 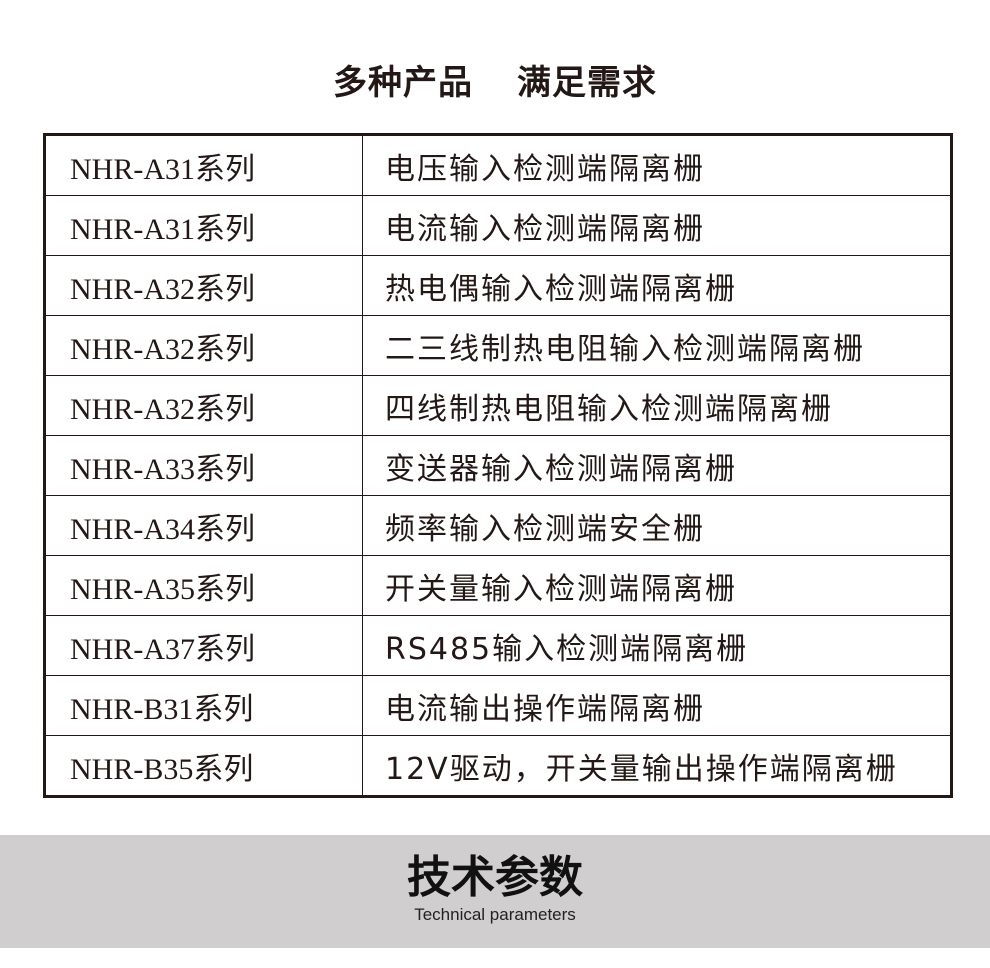 What do you see at coordinates (657, 525) in the screenshot?
I see `description-cell: 频率输入检测端安全栅` at bounding box center [657, 525].